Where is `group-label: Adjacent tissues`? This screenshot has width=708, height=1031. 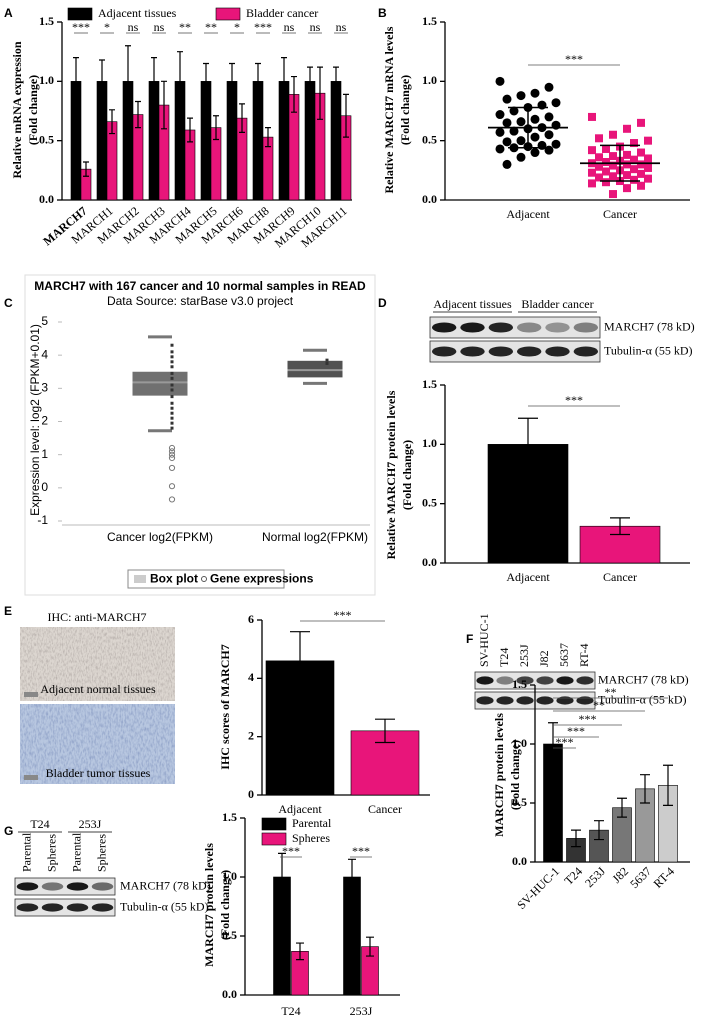
group-label: Adjacent tissues is located at coordinates (472, 304).